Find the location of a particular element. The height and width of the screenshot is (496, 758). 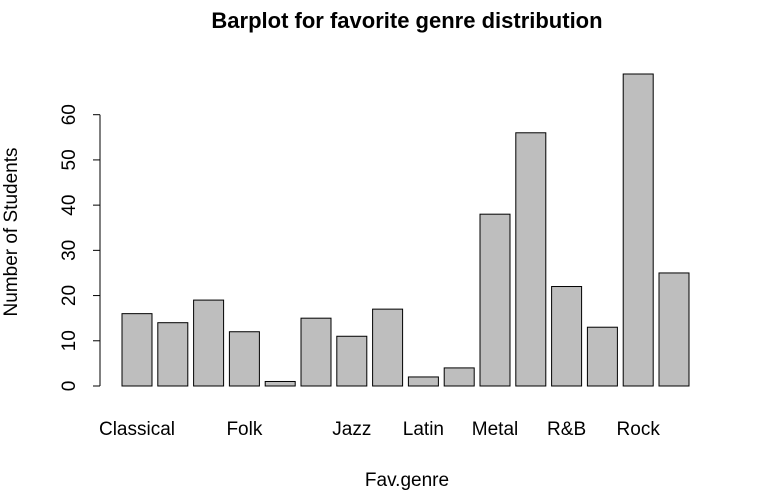

y-tick-label: 20 is located at coordinates (69, 295).